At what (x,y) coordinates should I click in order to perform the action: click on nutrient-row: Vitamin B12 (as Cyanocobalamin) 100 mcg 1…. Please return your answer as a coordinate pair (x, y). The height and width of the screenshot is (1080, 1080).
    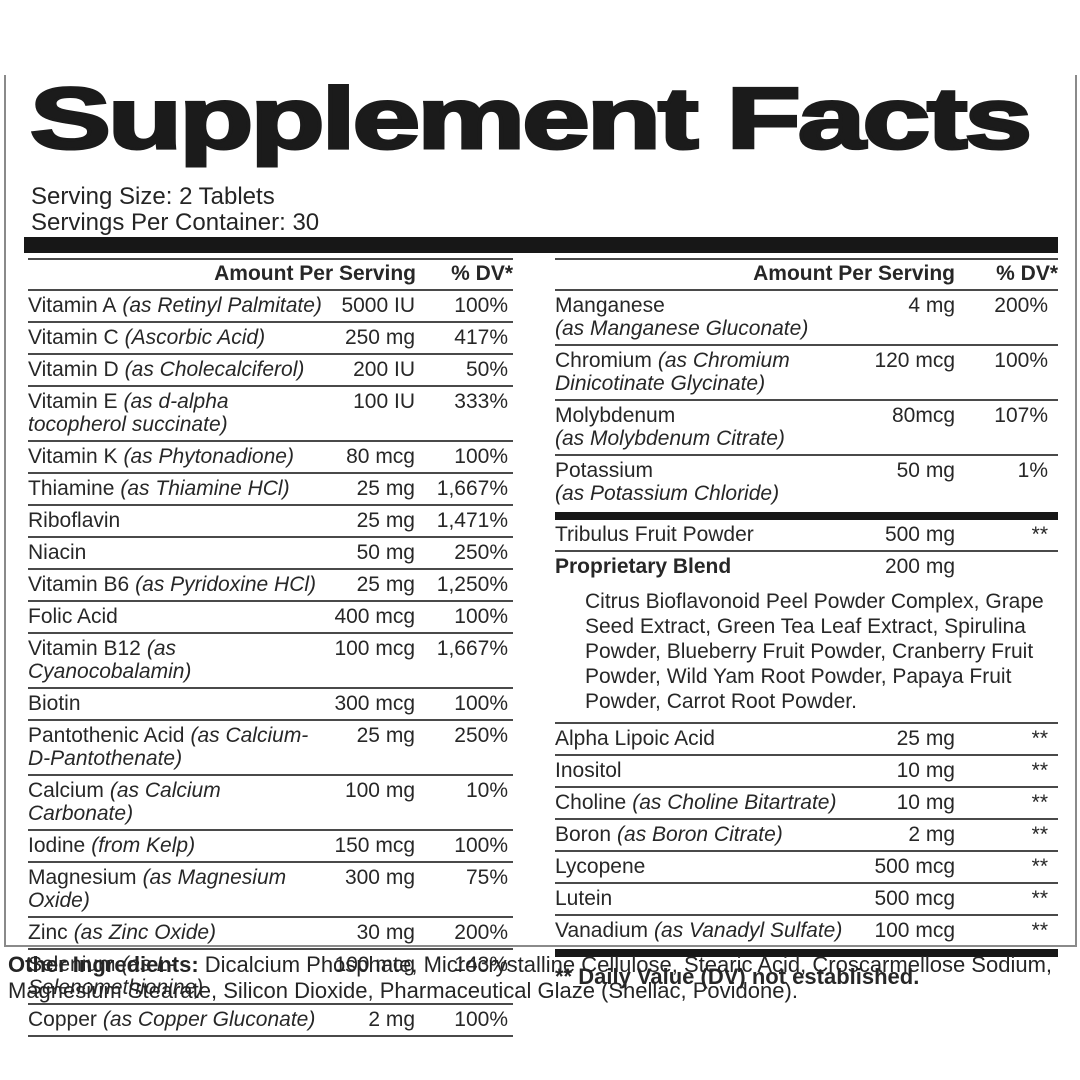
    Looking at the image, I should click on (270, 661).